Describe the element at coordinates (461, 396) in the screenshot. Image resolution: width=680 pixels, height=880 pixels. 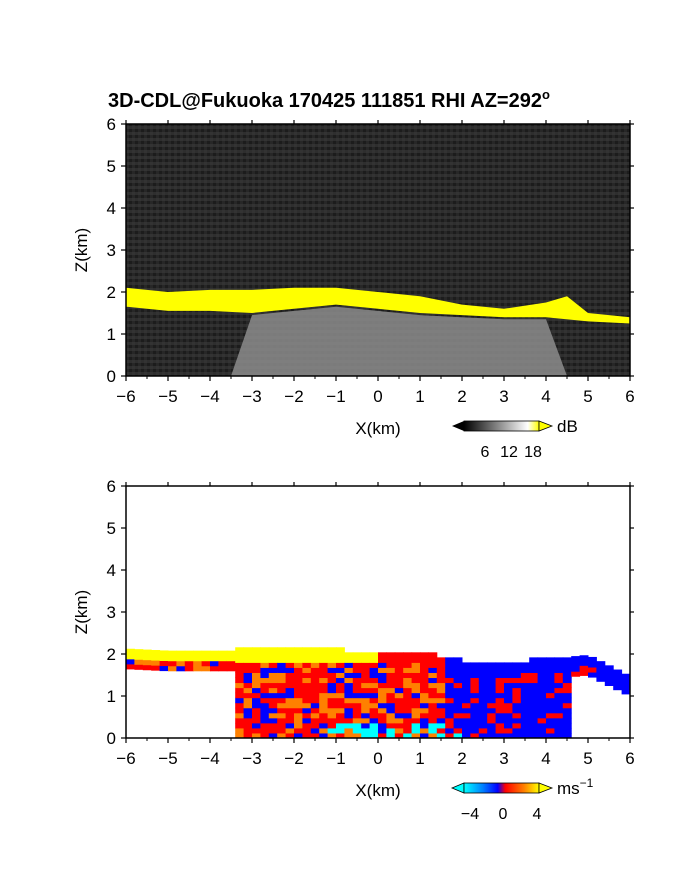
I see `backscatter-xtick-label: 2` at that location.